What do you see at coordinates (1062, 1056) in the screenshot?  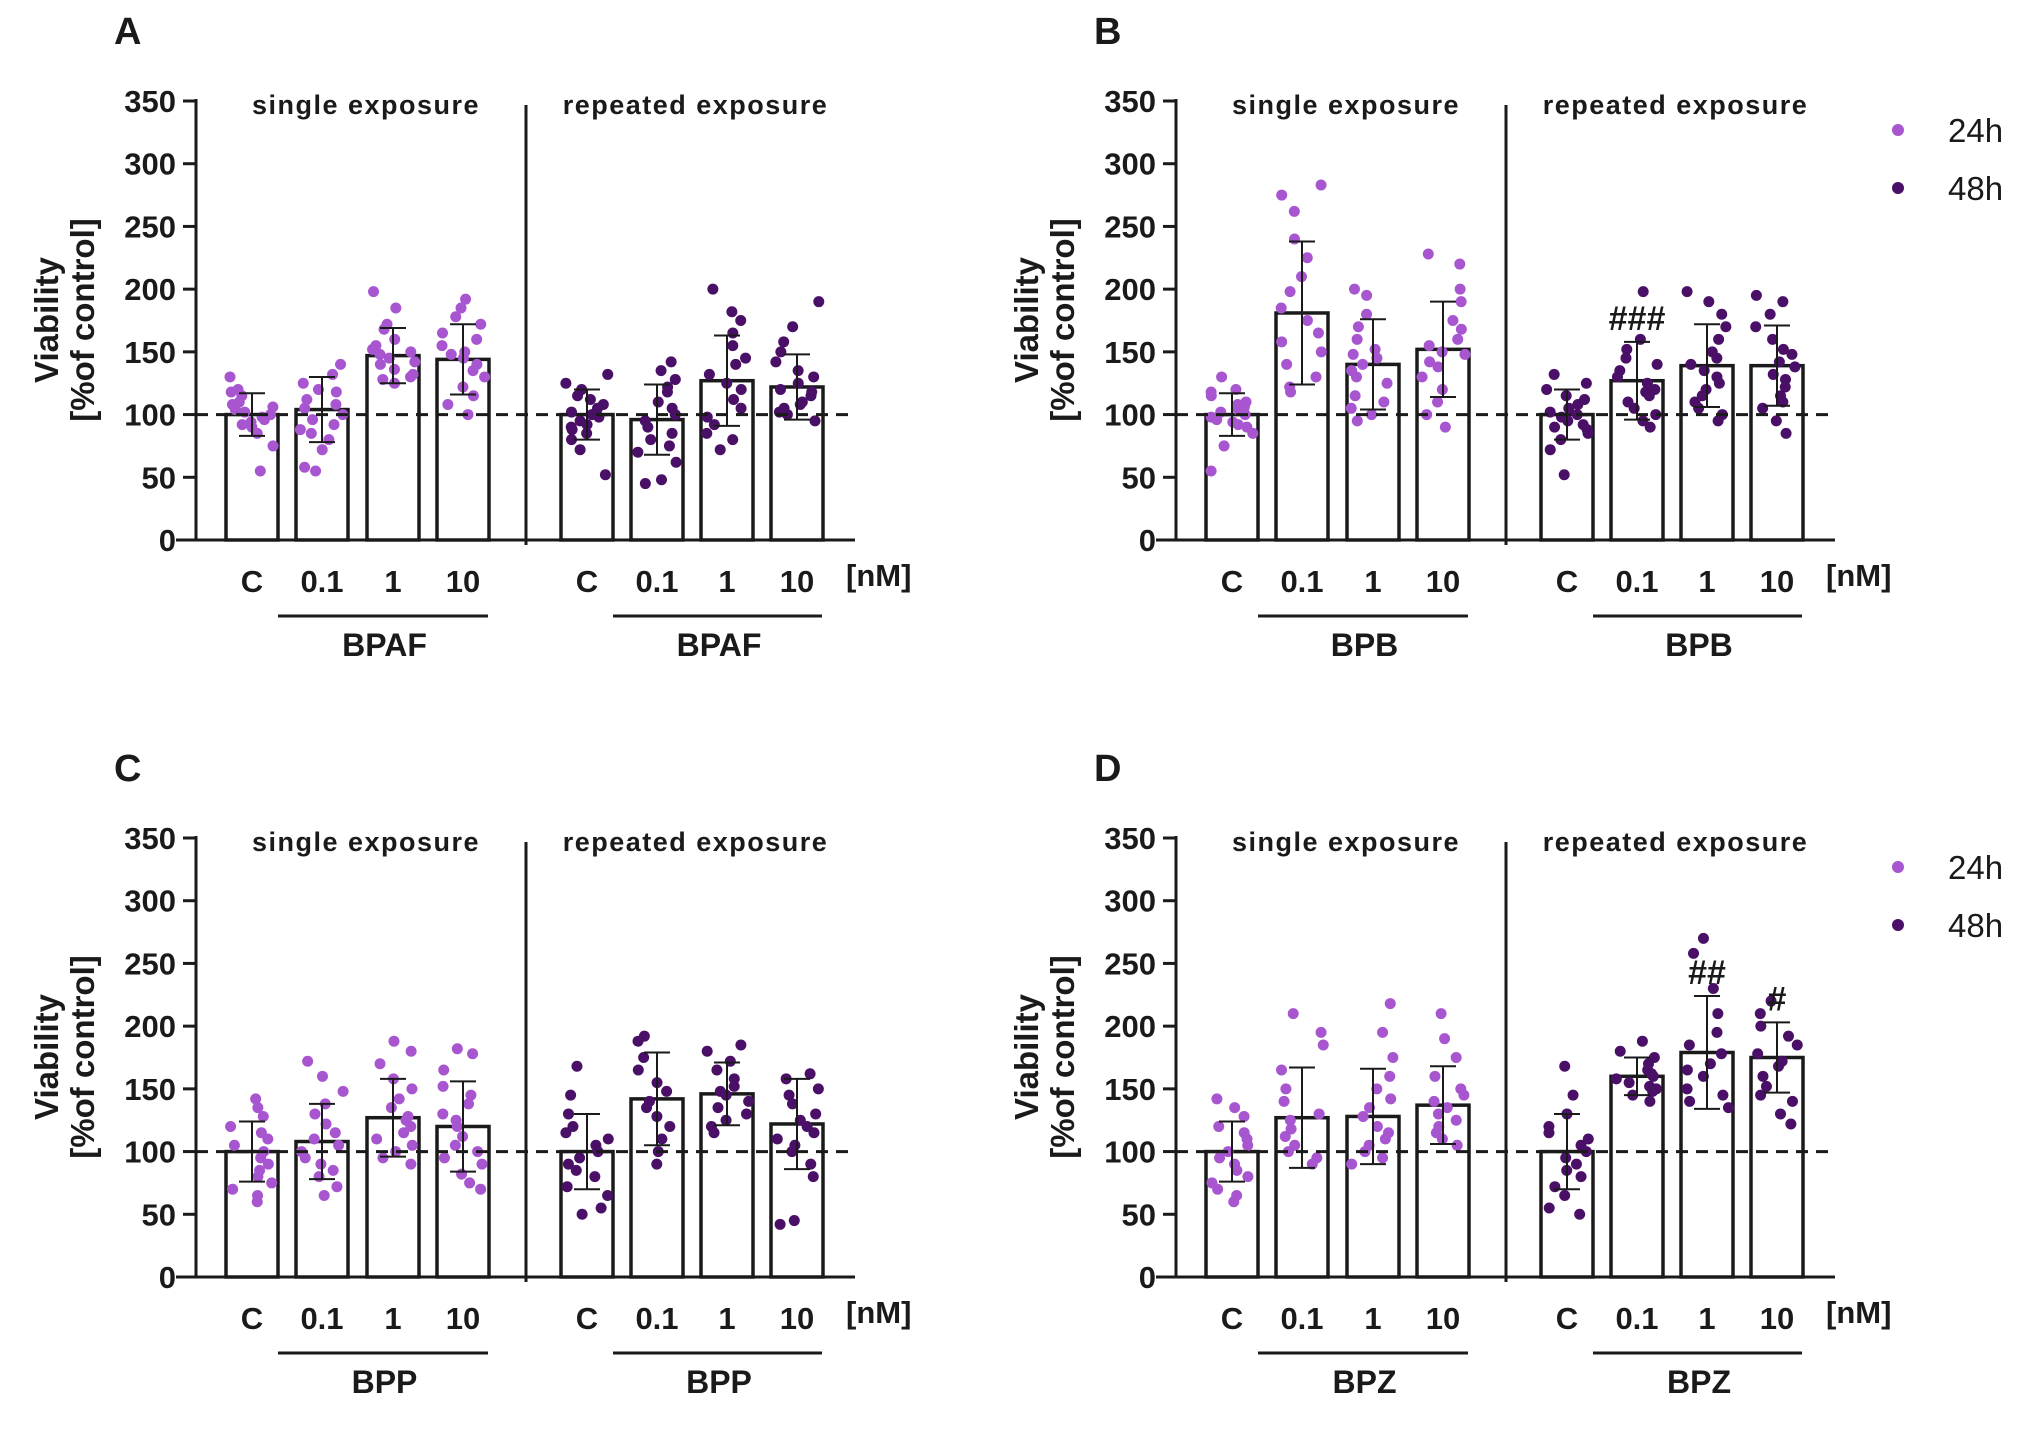 I see `y-axis-label-line2: [%of control]` at bounding box center [1062, 1056].